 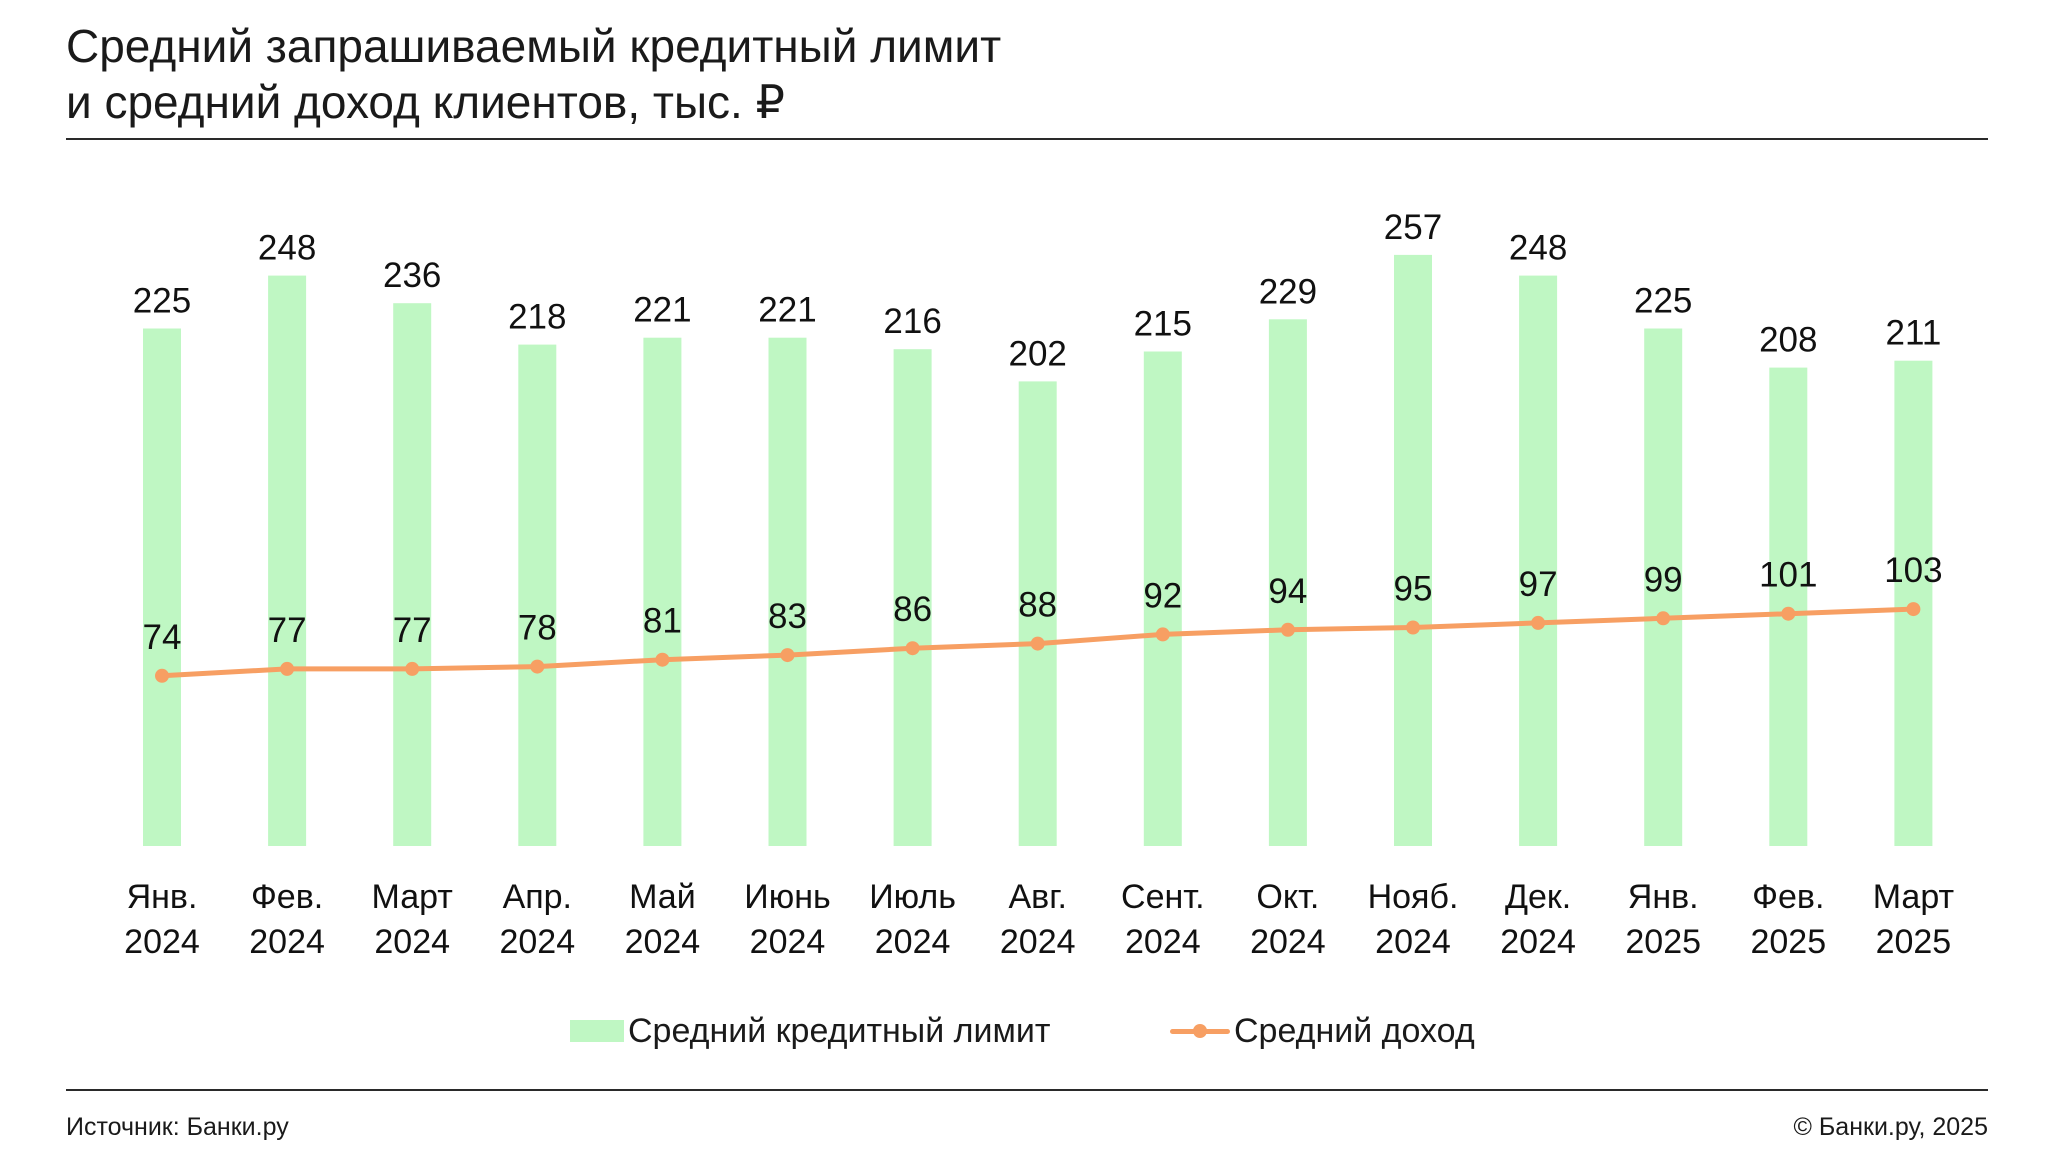 I want to click on bar-value-label: 257, so click(x=1413, y=227).